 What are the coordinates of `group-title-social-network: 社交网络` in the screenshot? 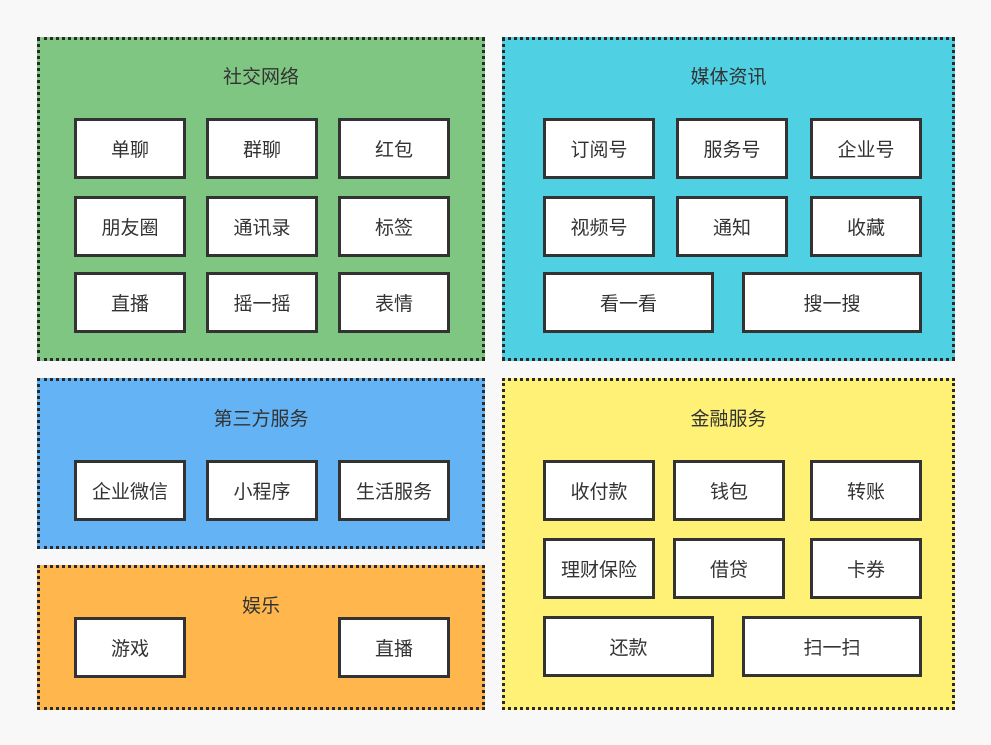 It's located at (260, 77).